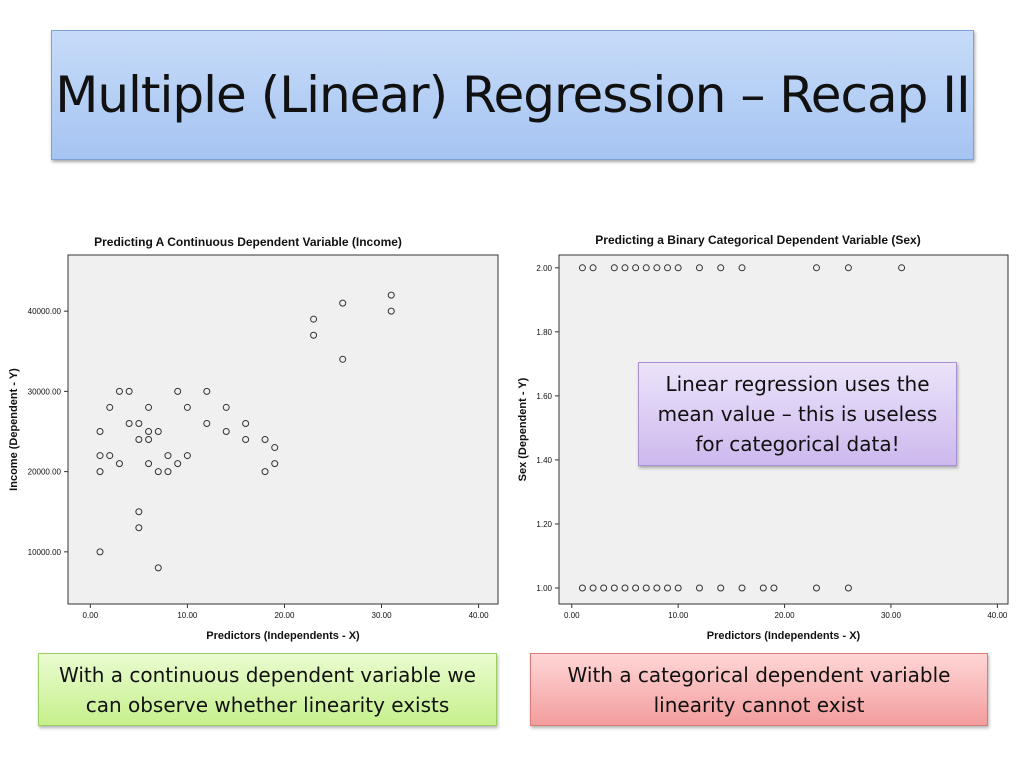  Describe the element at coordinates (891, 615) in the screenshot. I see `sex-x-tick-label: 30.00` at that location.